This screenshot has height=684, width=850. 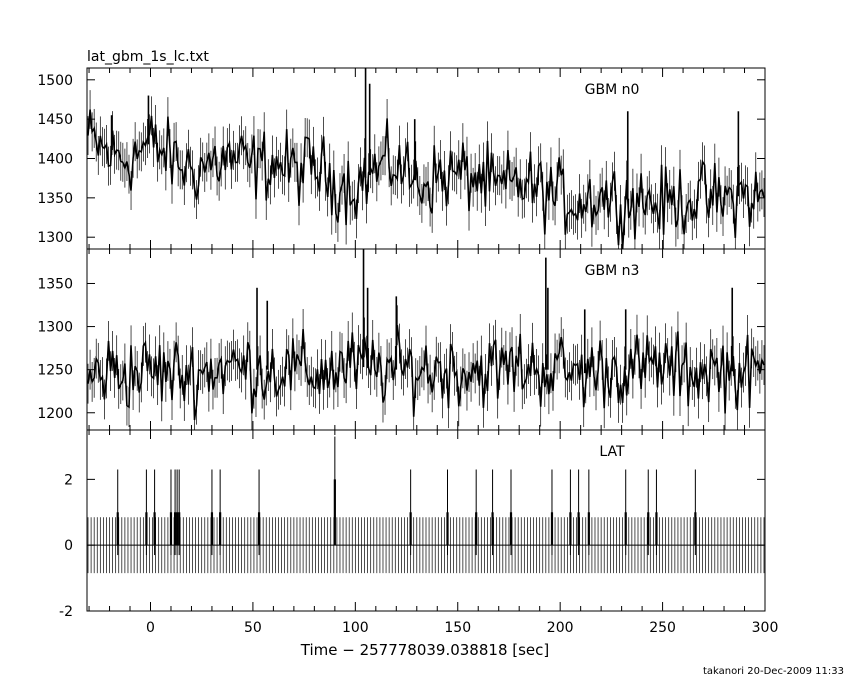 I want to click on timestamp-footer: takanori 20-Dec-2009 11:33, so click(x=773, y=671).